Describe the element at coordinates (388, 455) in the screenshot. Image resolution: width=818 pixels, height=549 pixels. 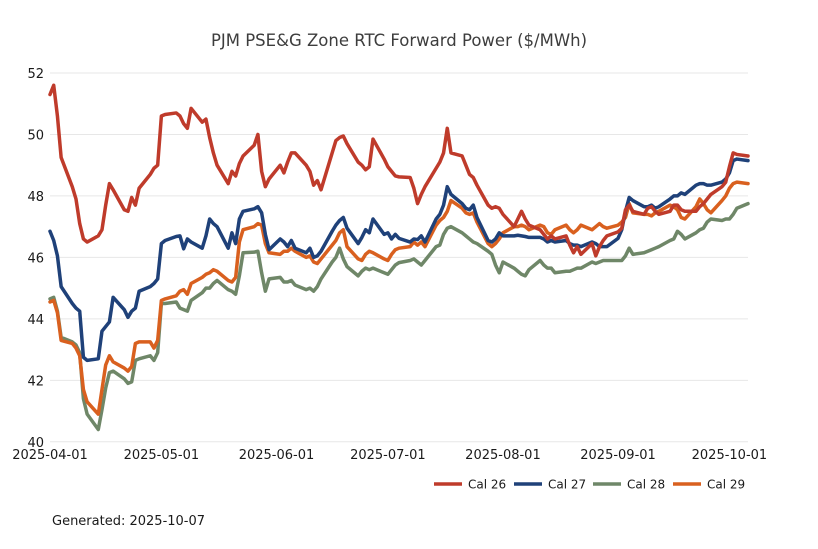
I see `x-tick-label-2025-07-01: 2025-07-01` at that location.